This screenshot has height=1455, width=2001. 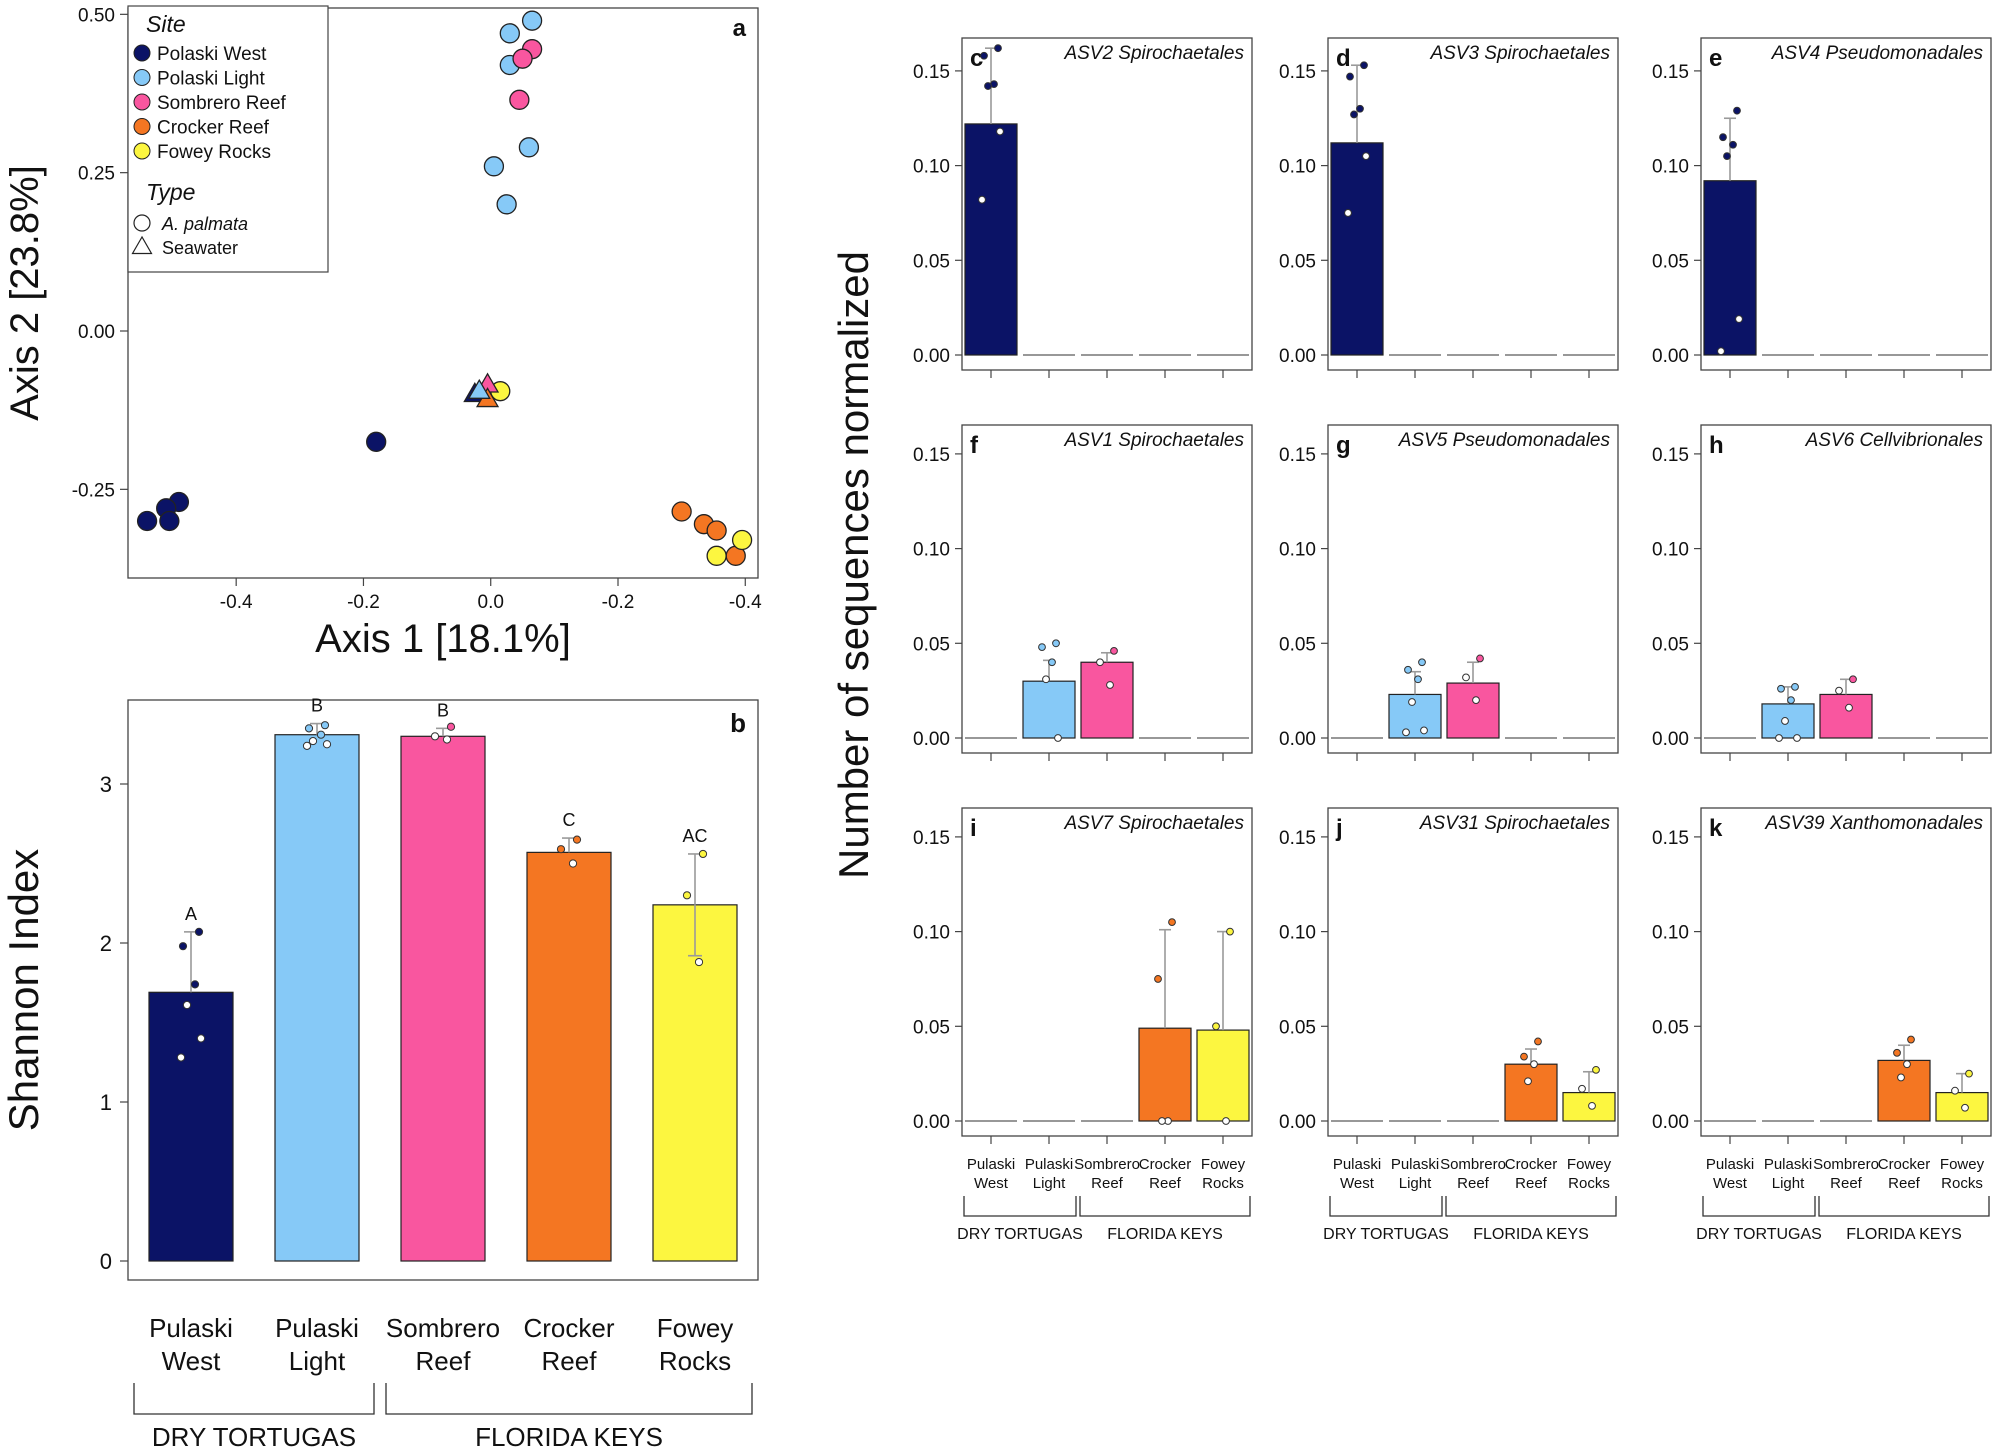 I want to click on panel-title: ASV6 Cellvibrionales, so click(x=1894, y=440).